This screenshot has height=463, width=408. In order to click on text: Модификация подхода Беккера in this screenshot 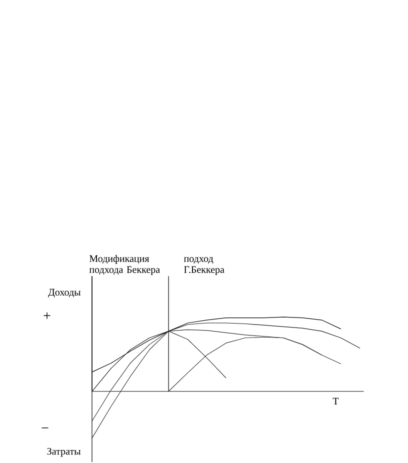, I will do `click(124, 264)`.